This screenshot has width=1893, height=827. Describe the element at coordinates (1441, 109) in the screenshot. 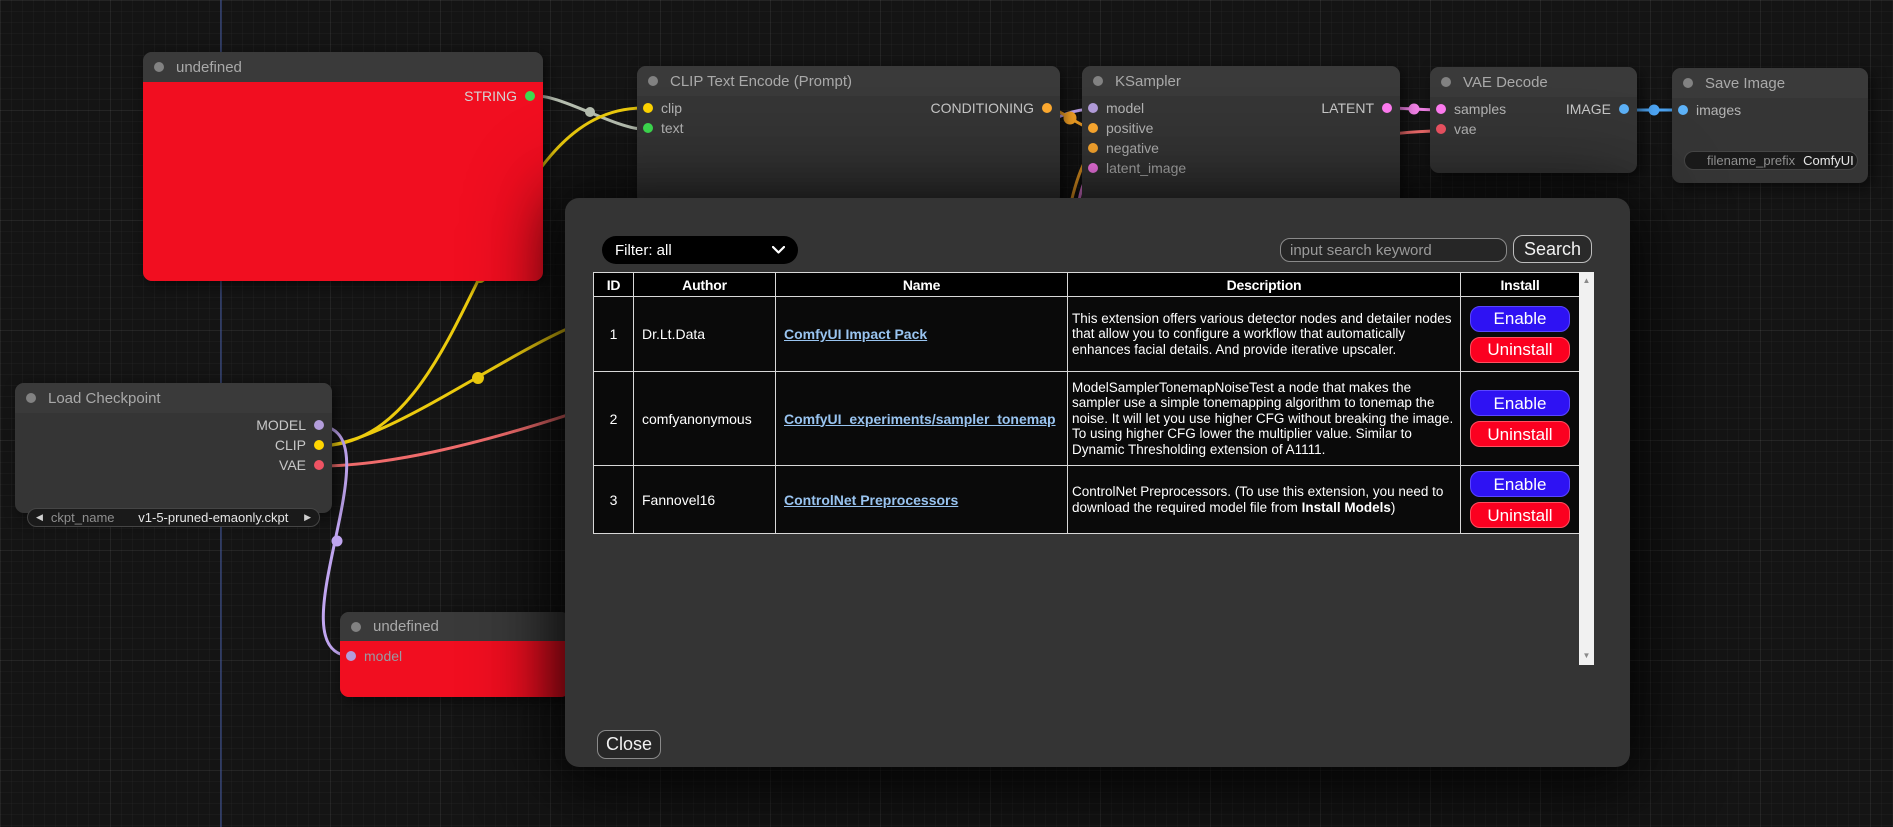

I see `samples-input-dot` at that location.